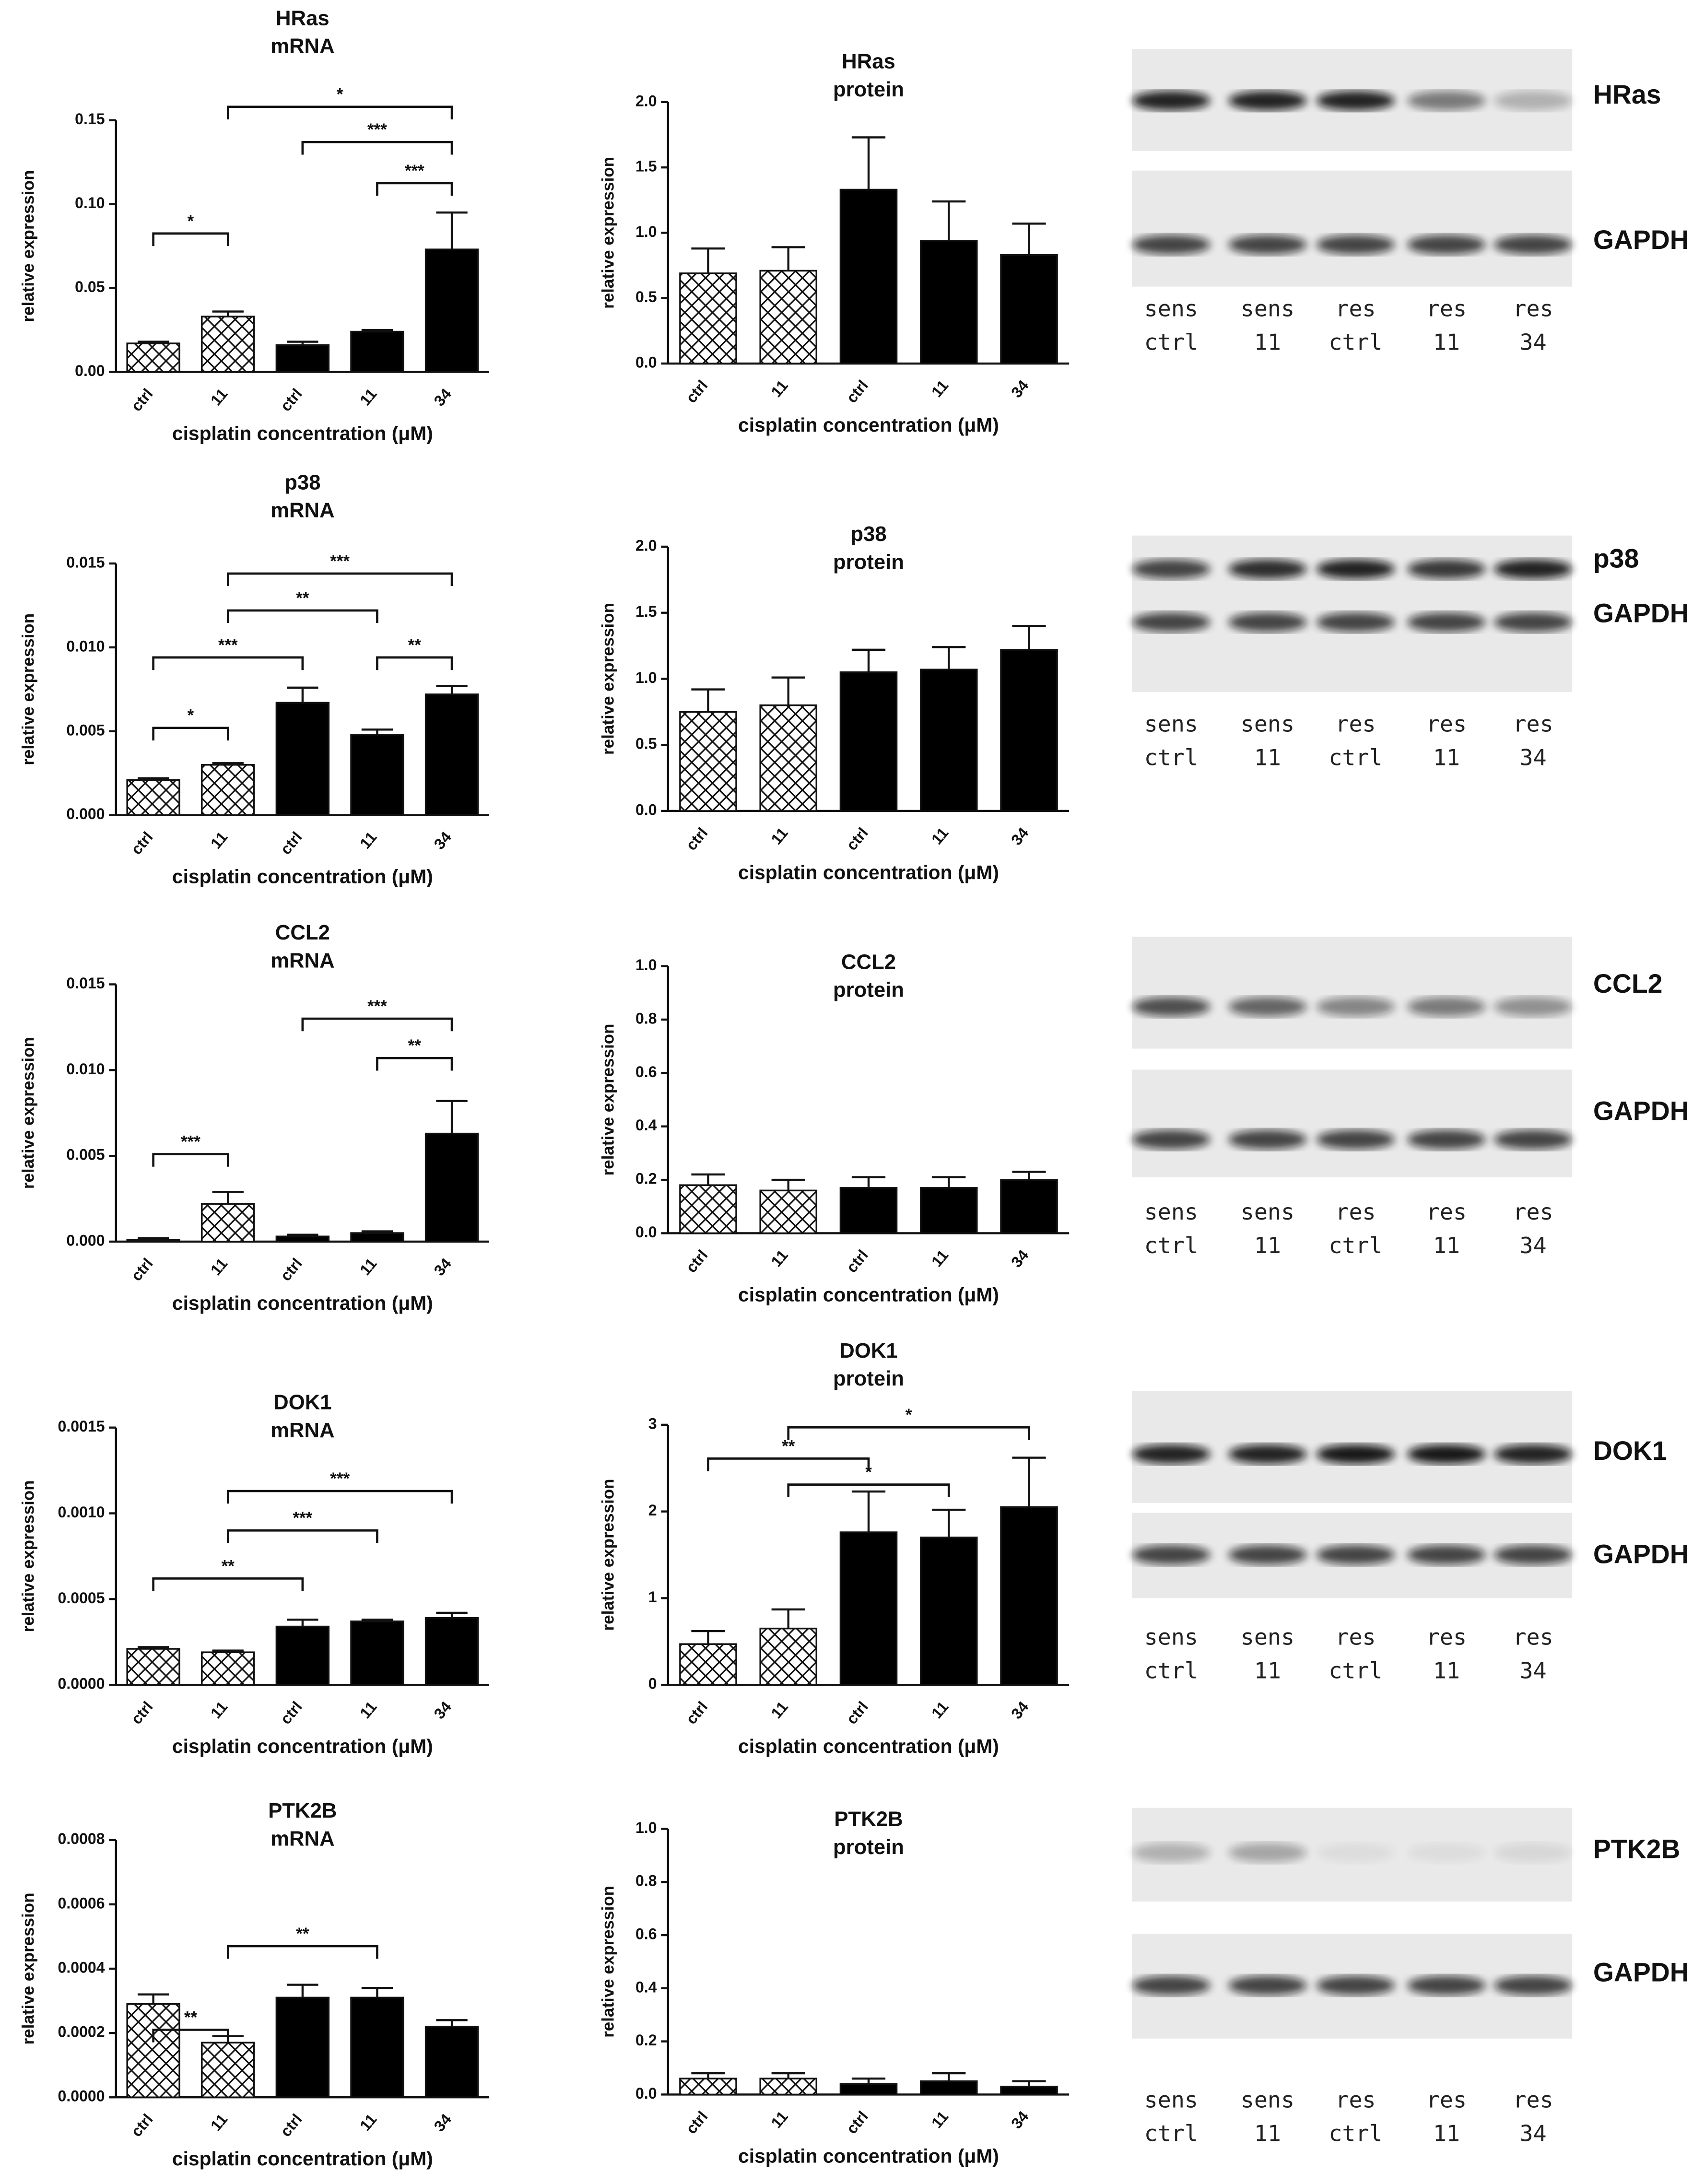 This screenshot has height=2184, width=1705. I want to click on y-tick-label: 0.5, so click(646, 744).